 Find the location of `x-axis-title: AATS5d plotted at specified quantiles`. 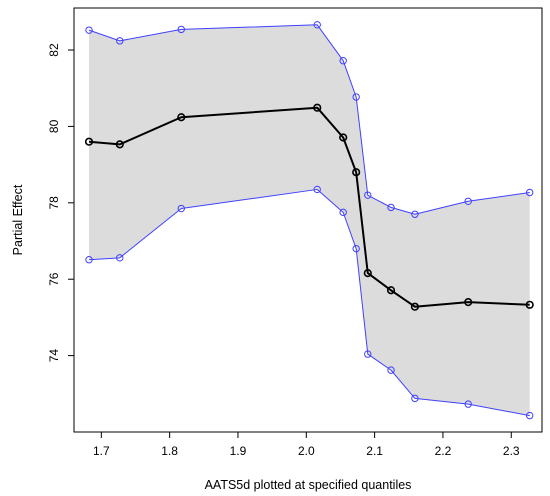

x-axis-title: AATS5d plotted at specified quantiles is located at coordinates (308, 485).